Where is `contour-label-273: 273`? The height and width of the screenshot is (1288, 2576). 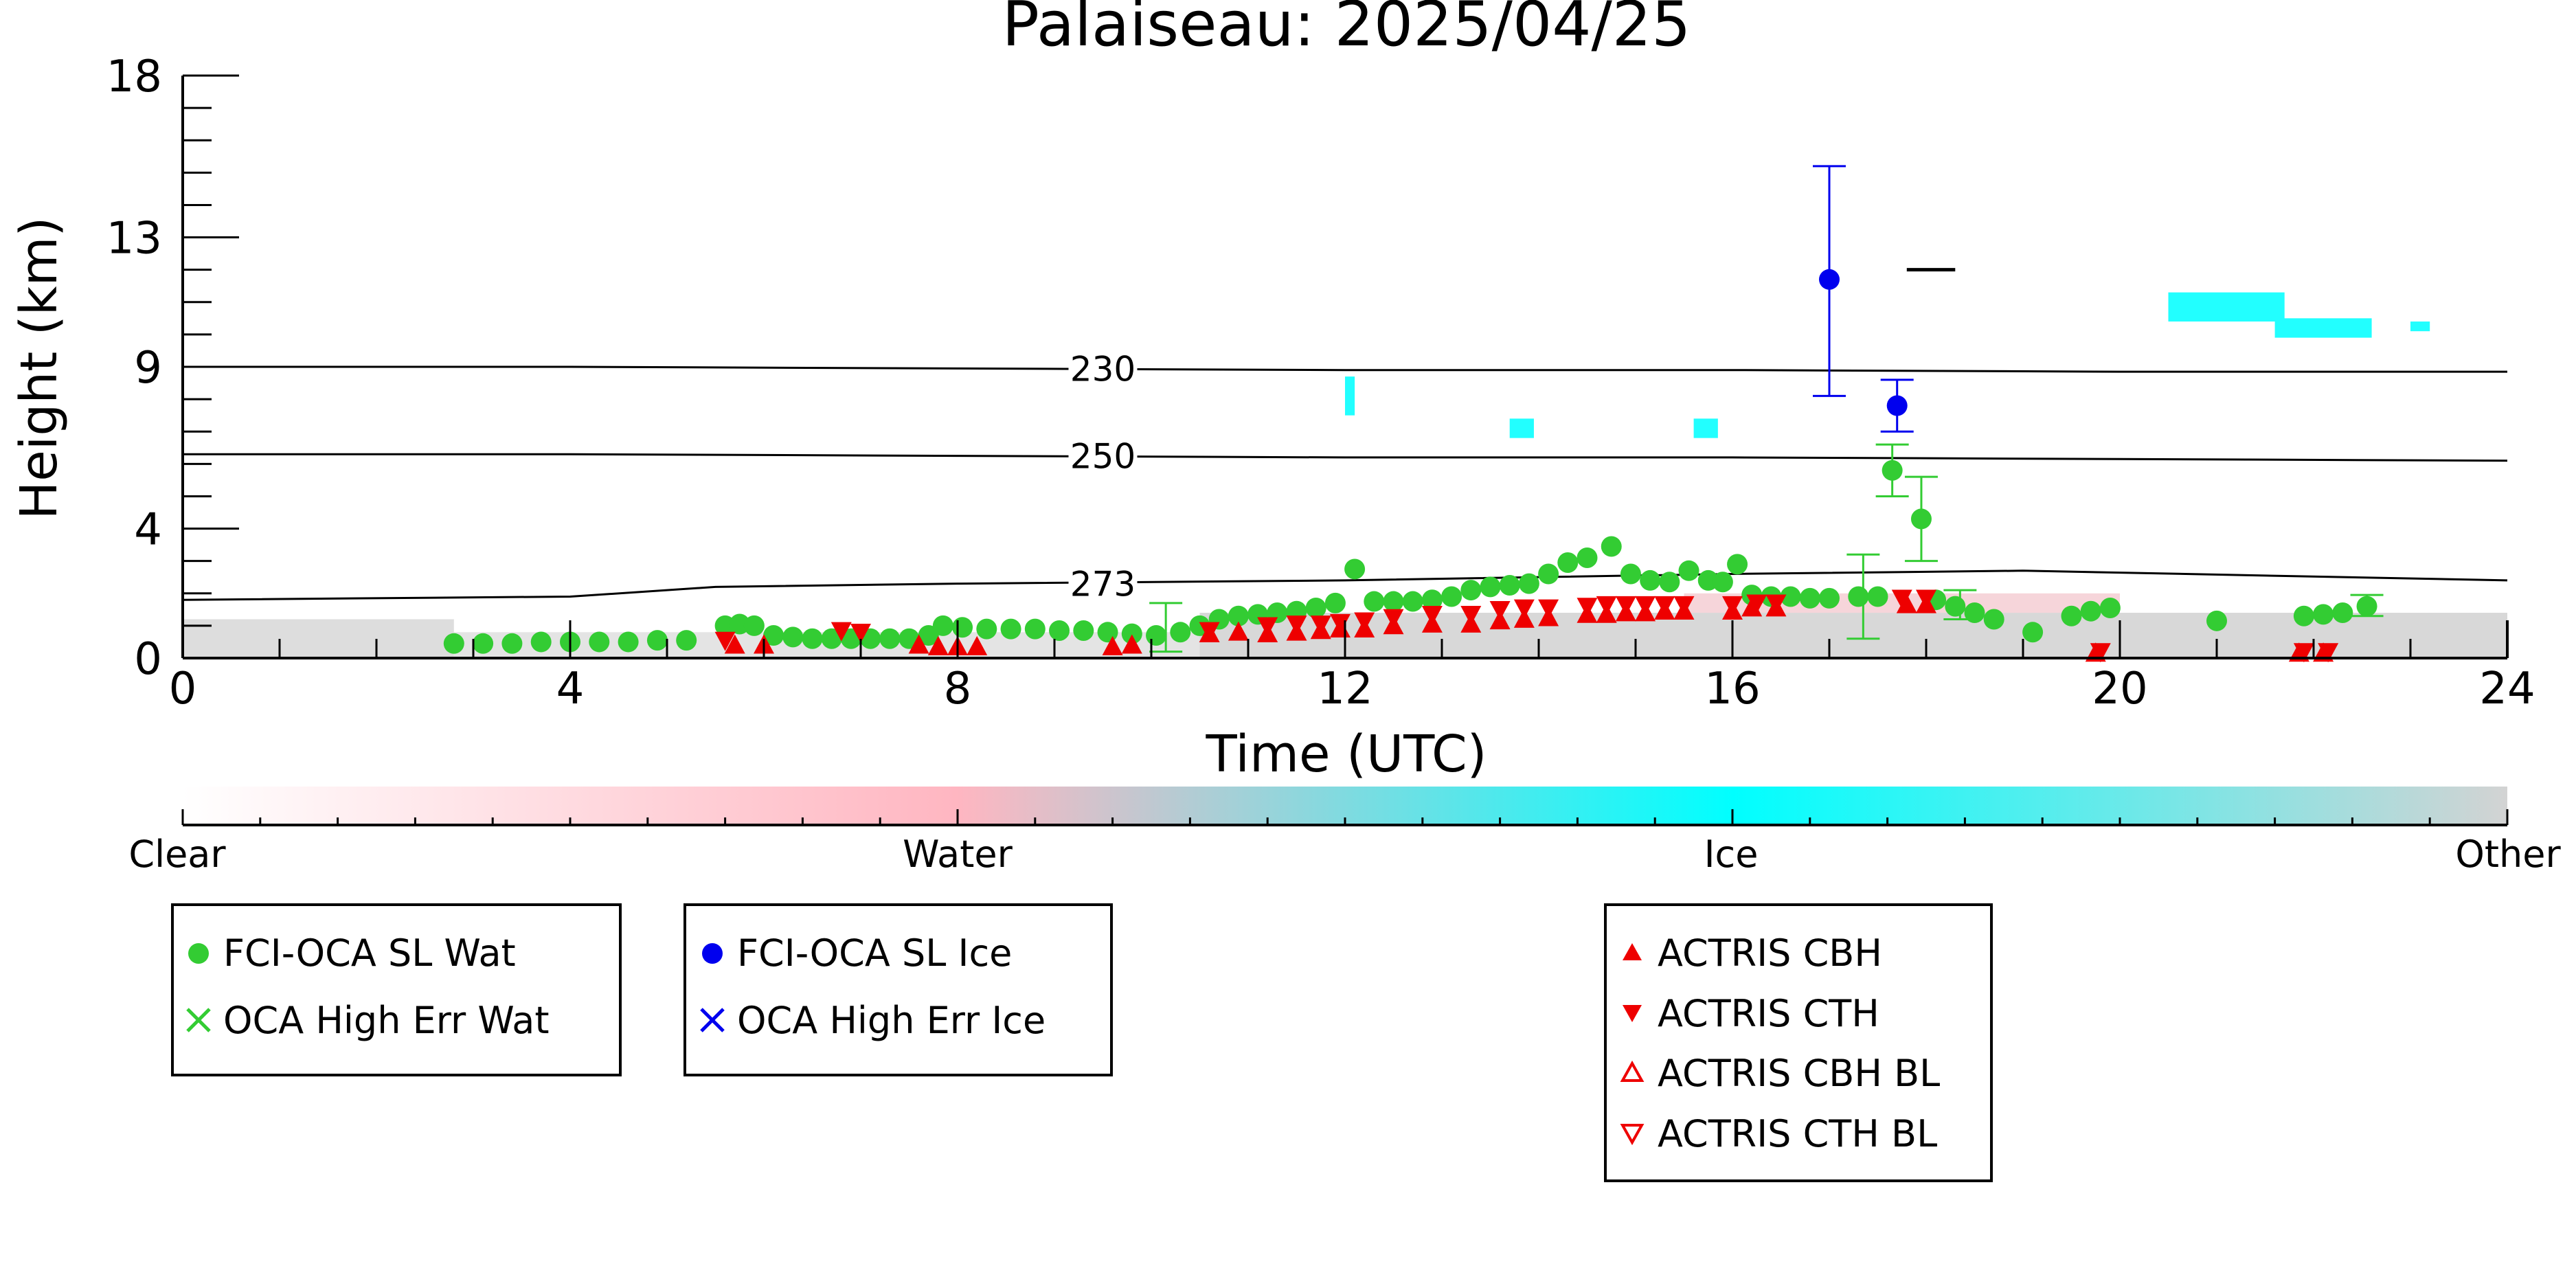
contour-label-273: 273 is located at coordinates (1103, 585).